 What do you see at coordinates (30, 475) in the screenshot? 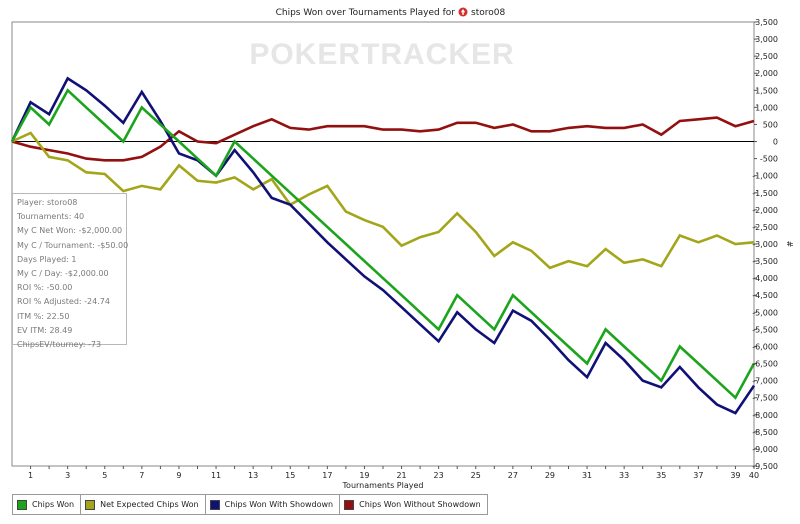
I see `x-tick-label: 1` at bounding box center [30, 475].